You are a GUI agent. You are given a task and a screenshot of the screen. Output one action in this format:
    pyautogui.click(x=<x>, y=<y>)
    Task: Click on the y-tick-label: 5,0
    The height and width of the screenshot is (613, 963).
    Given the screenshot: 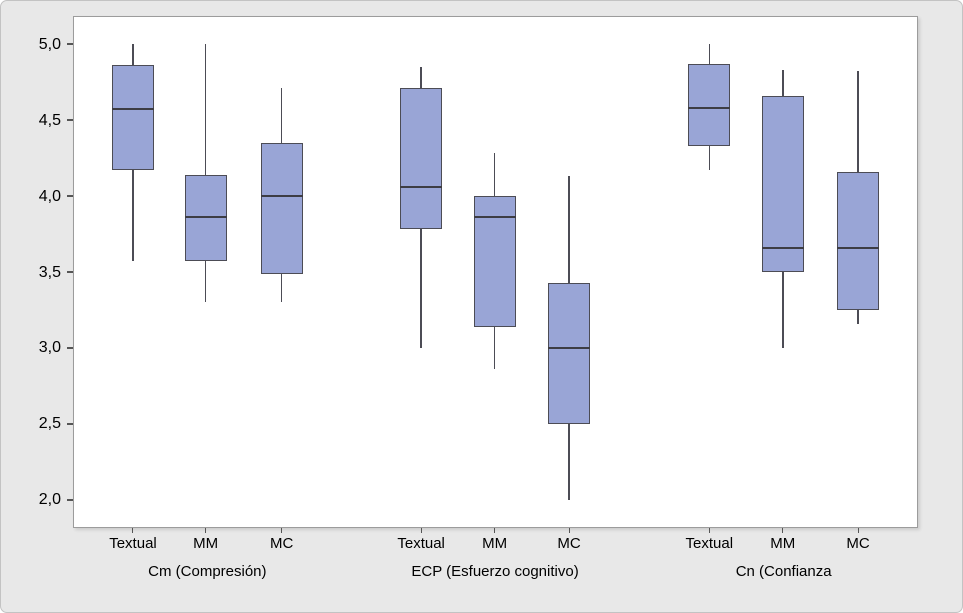 What is the action you would take?
    pyautogui.click(x=49, y=44)
    